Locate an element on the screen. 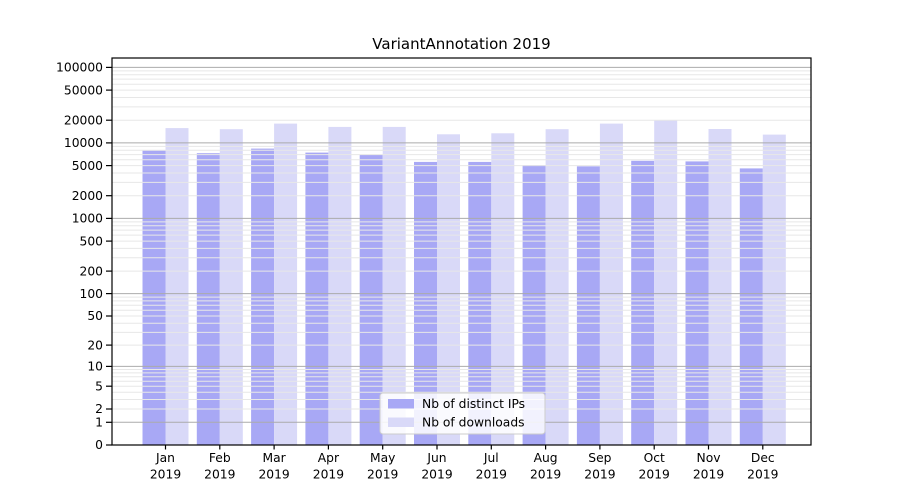 The width and height of the screenshot is (900, 500). legend-box is located at coordinates (462, 413).